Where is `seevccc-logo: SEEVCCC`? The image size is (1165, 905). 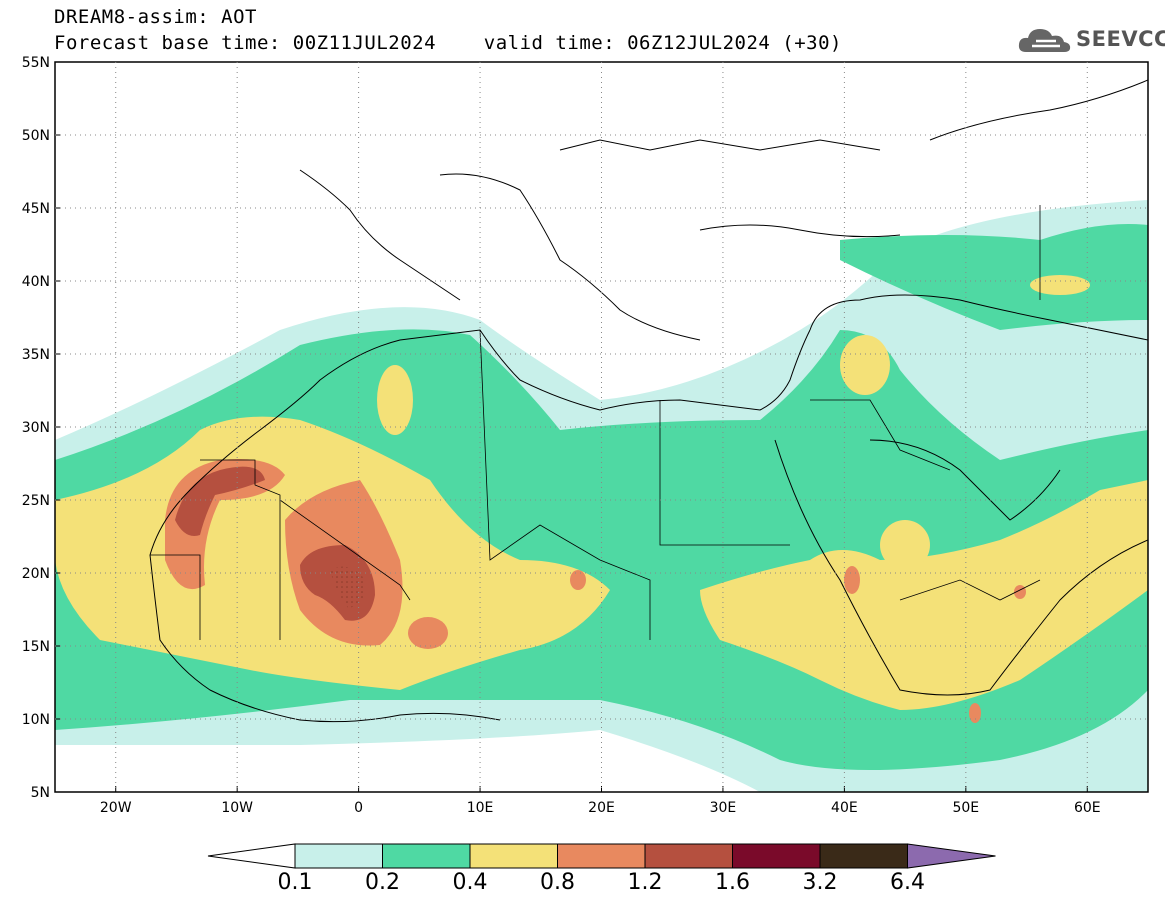 seevccc-logo: SEEVCCC is located at coordinates (1091, 40).